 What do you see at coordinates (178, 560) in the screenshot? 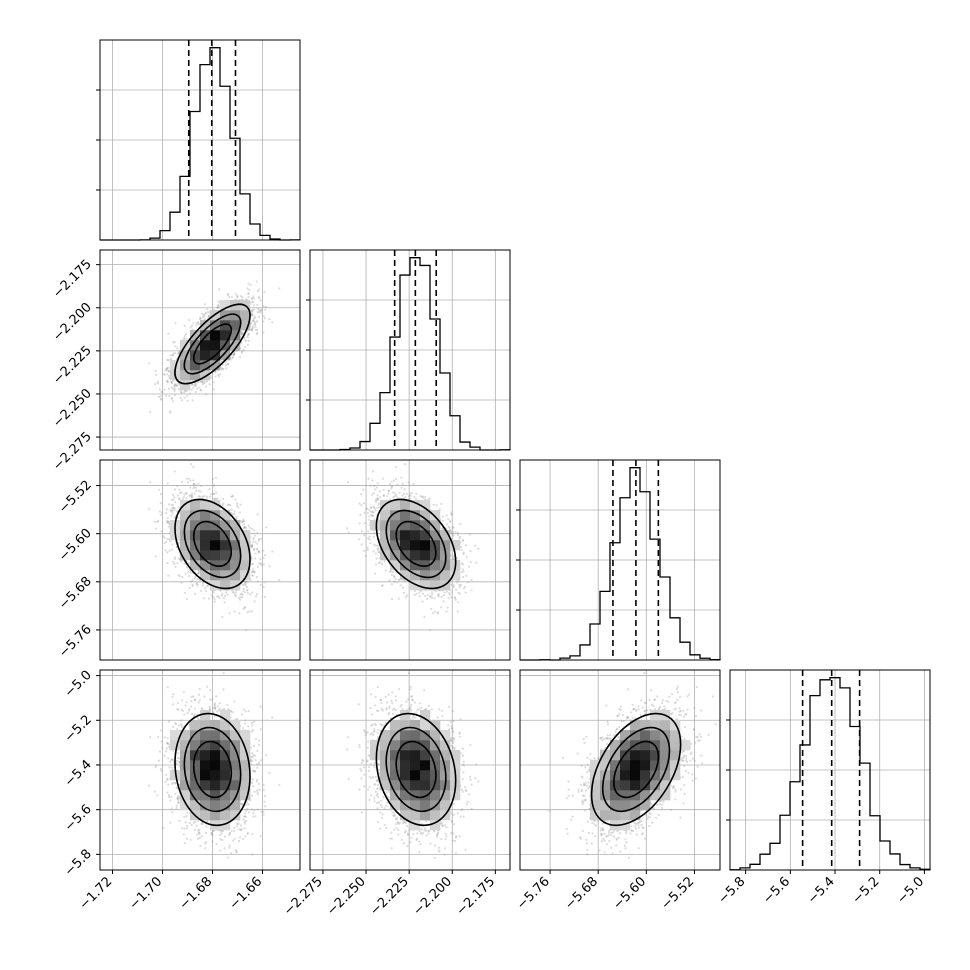
I see `scatter-panel-2-0: −5.76−5.68−5.60−5.52` at bounding box center [178, 560].